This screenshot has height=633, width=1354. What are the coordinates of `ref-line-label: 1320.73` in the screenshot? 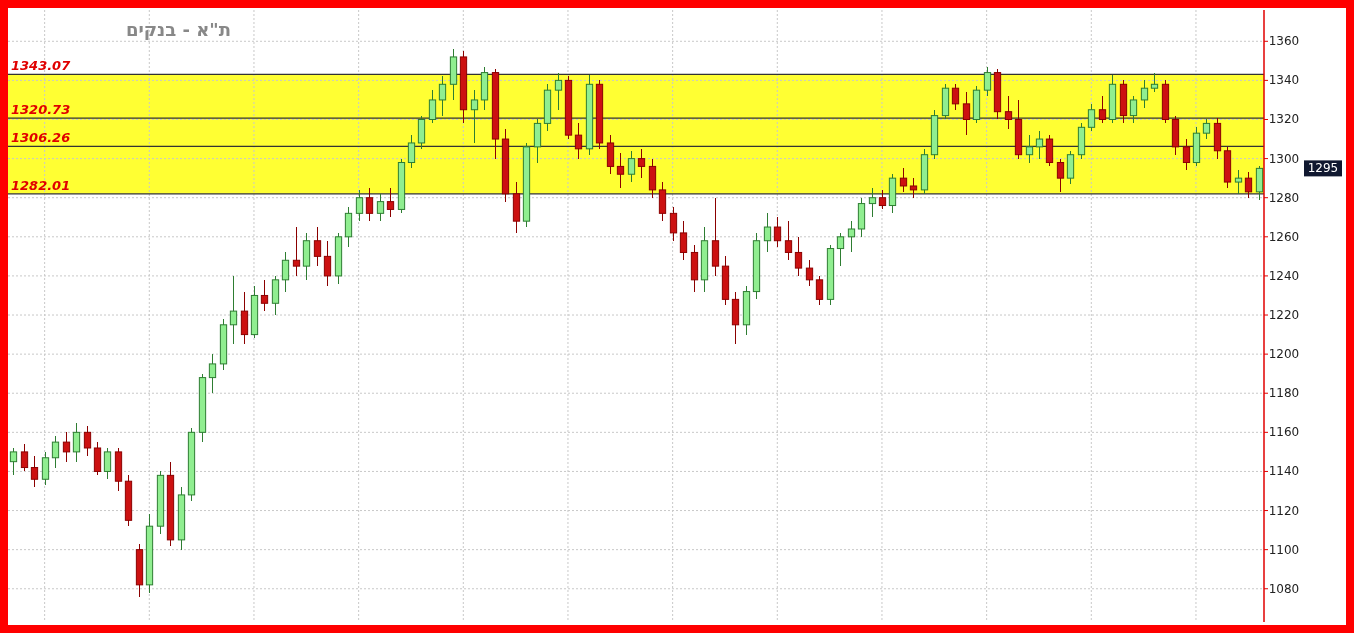 It's located at (41, 110).